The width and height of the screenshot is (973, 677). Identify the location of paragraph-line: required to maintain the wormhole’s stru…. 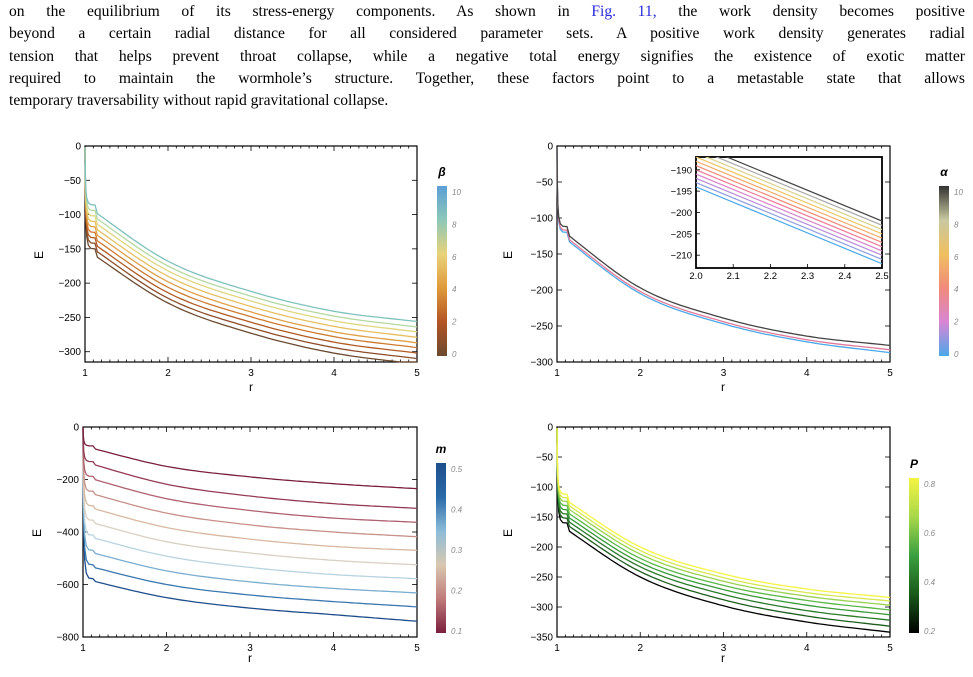
(487, 78).